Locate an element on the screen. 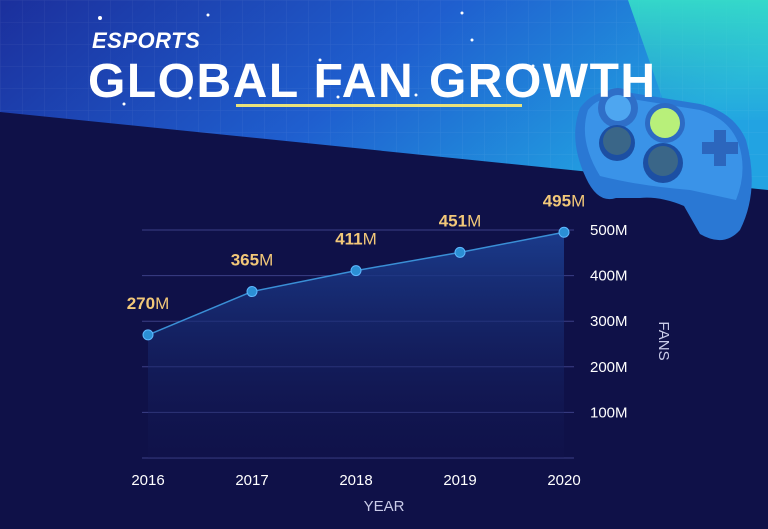  y-tick-label: 200M is located at coordinates (609, 367).